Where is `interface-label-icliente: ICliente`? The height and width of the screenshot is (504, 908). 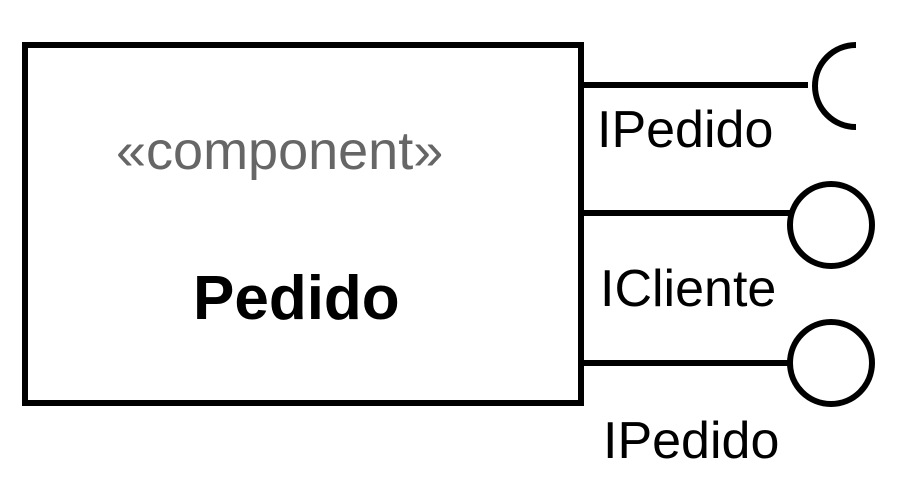
interface-label-icliente: ICliente is located at coordinates (688, 289).